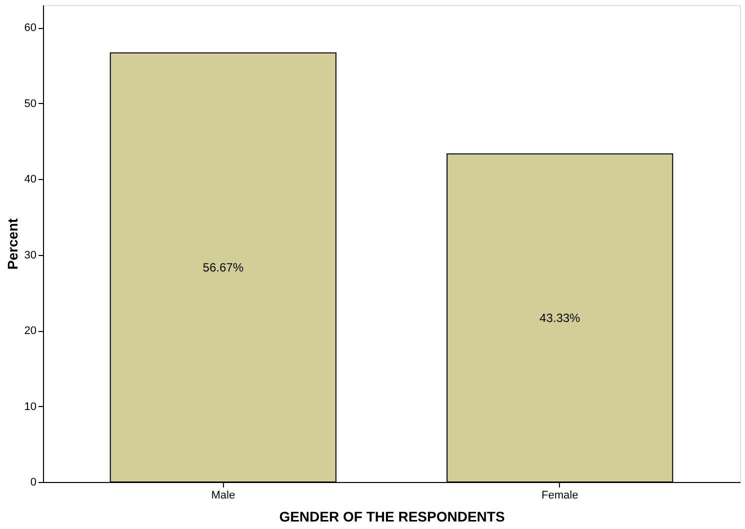 The height and width of the screenshot is (529, 745). Describe the element at coordinates (30, 180) in the screenshot. I see `y-tick-label: 40` at that location.